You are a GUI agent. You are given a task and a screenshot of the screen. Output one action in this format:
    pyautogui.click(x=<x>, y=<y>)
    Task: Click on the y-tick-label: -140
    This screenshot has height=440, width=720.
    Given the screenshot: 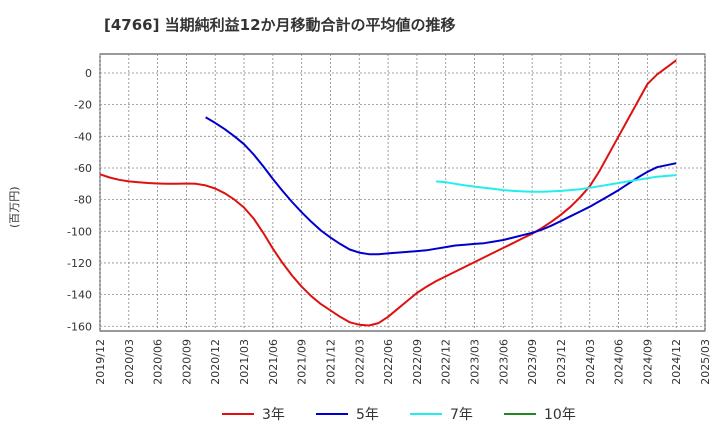 What is the action you would take?
    pyautogui.click(x=79, y=295)
    